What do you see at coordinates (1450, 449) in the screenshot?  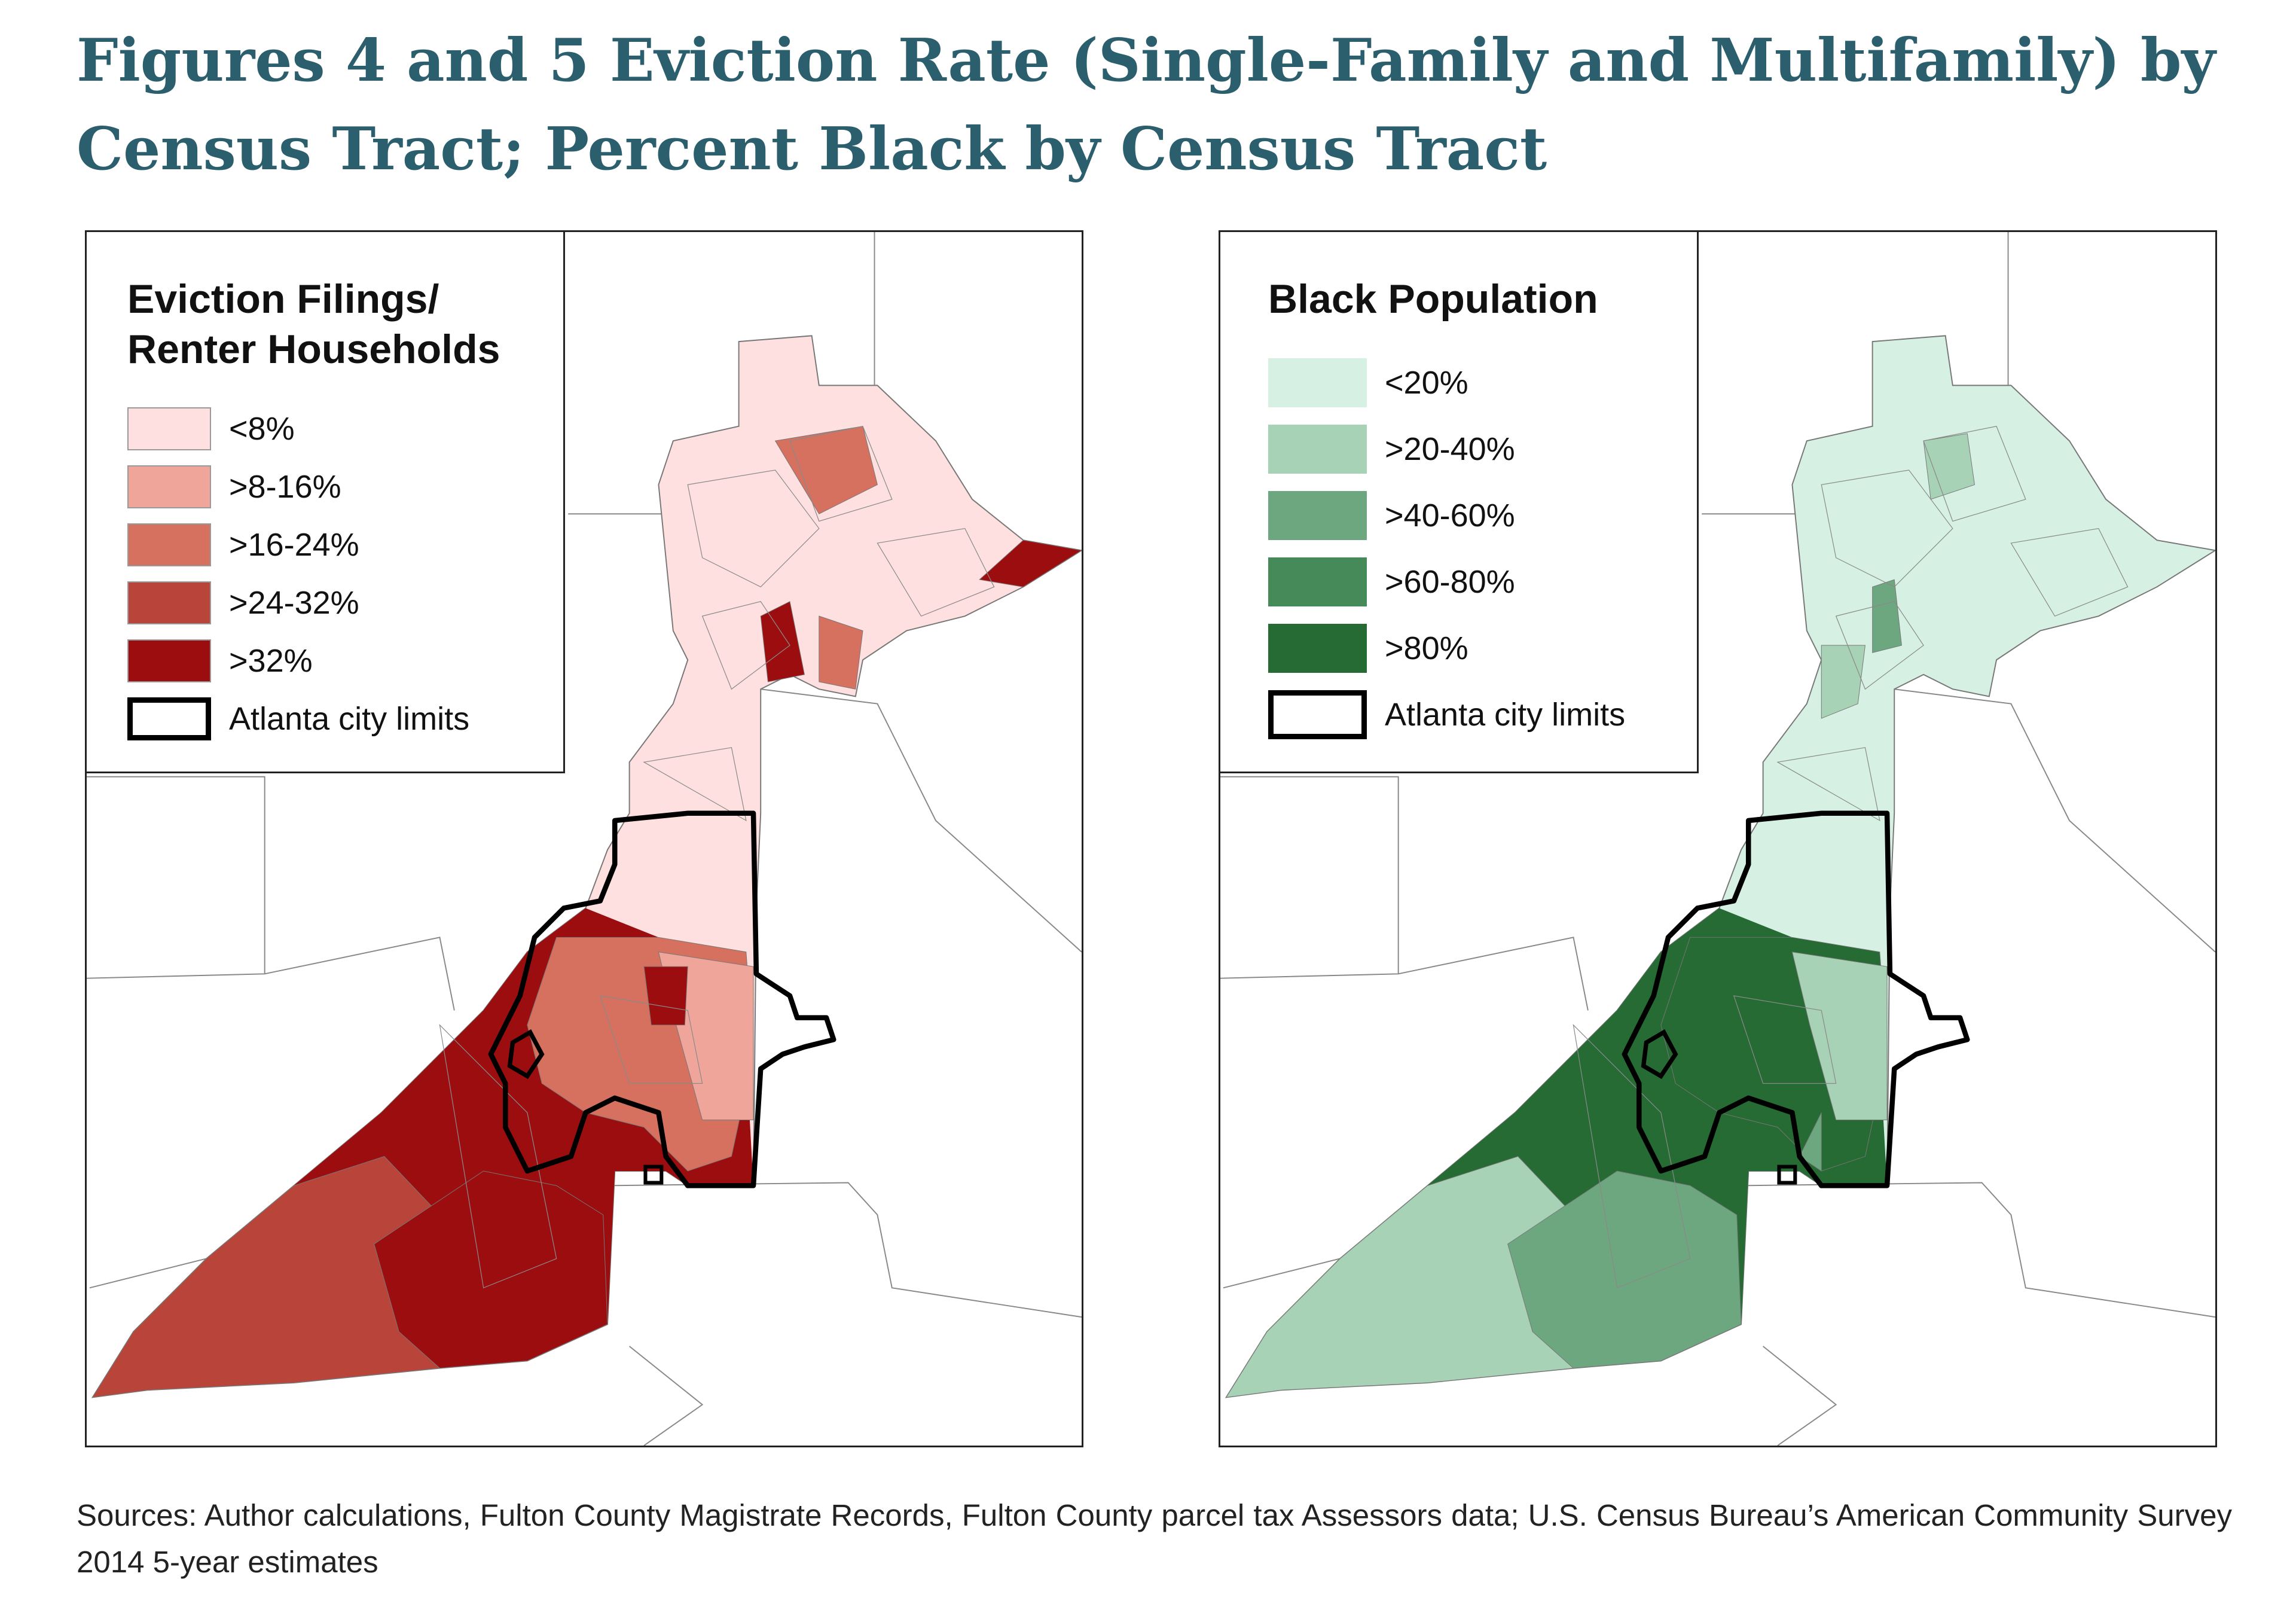 I see `legend-label: >20-40%` at bounding box center [1450, 449].